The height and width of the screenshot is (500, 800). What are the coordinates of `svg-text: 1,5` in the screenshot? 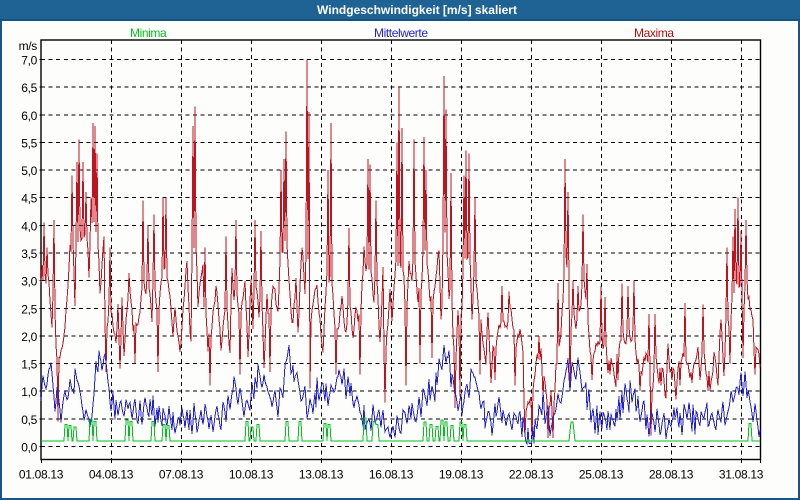 It's located at (29, 365).